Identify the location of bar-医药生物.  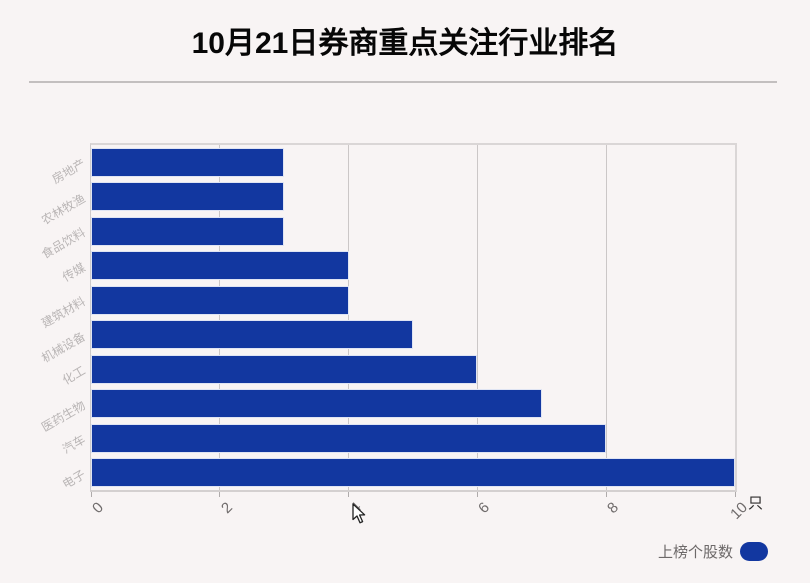
(316, 404).